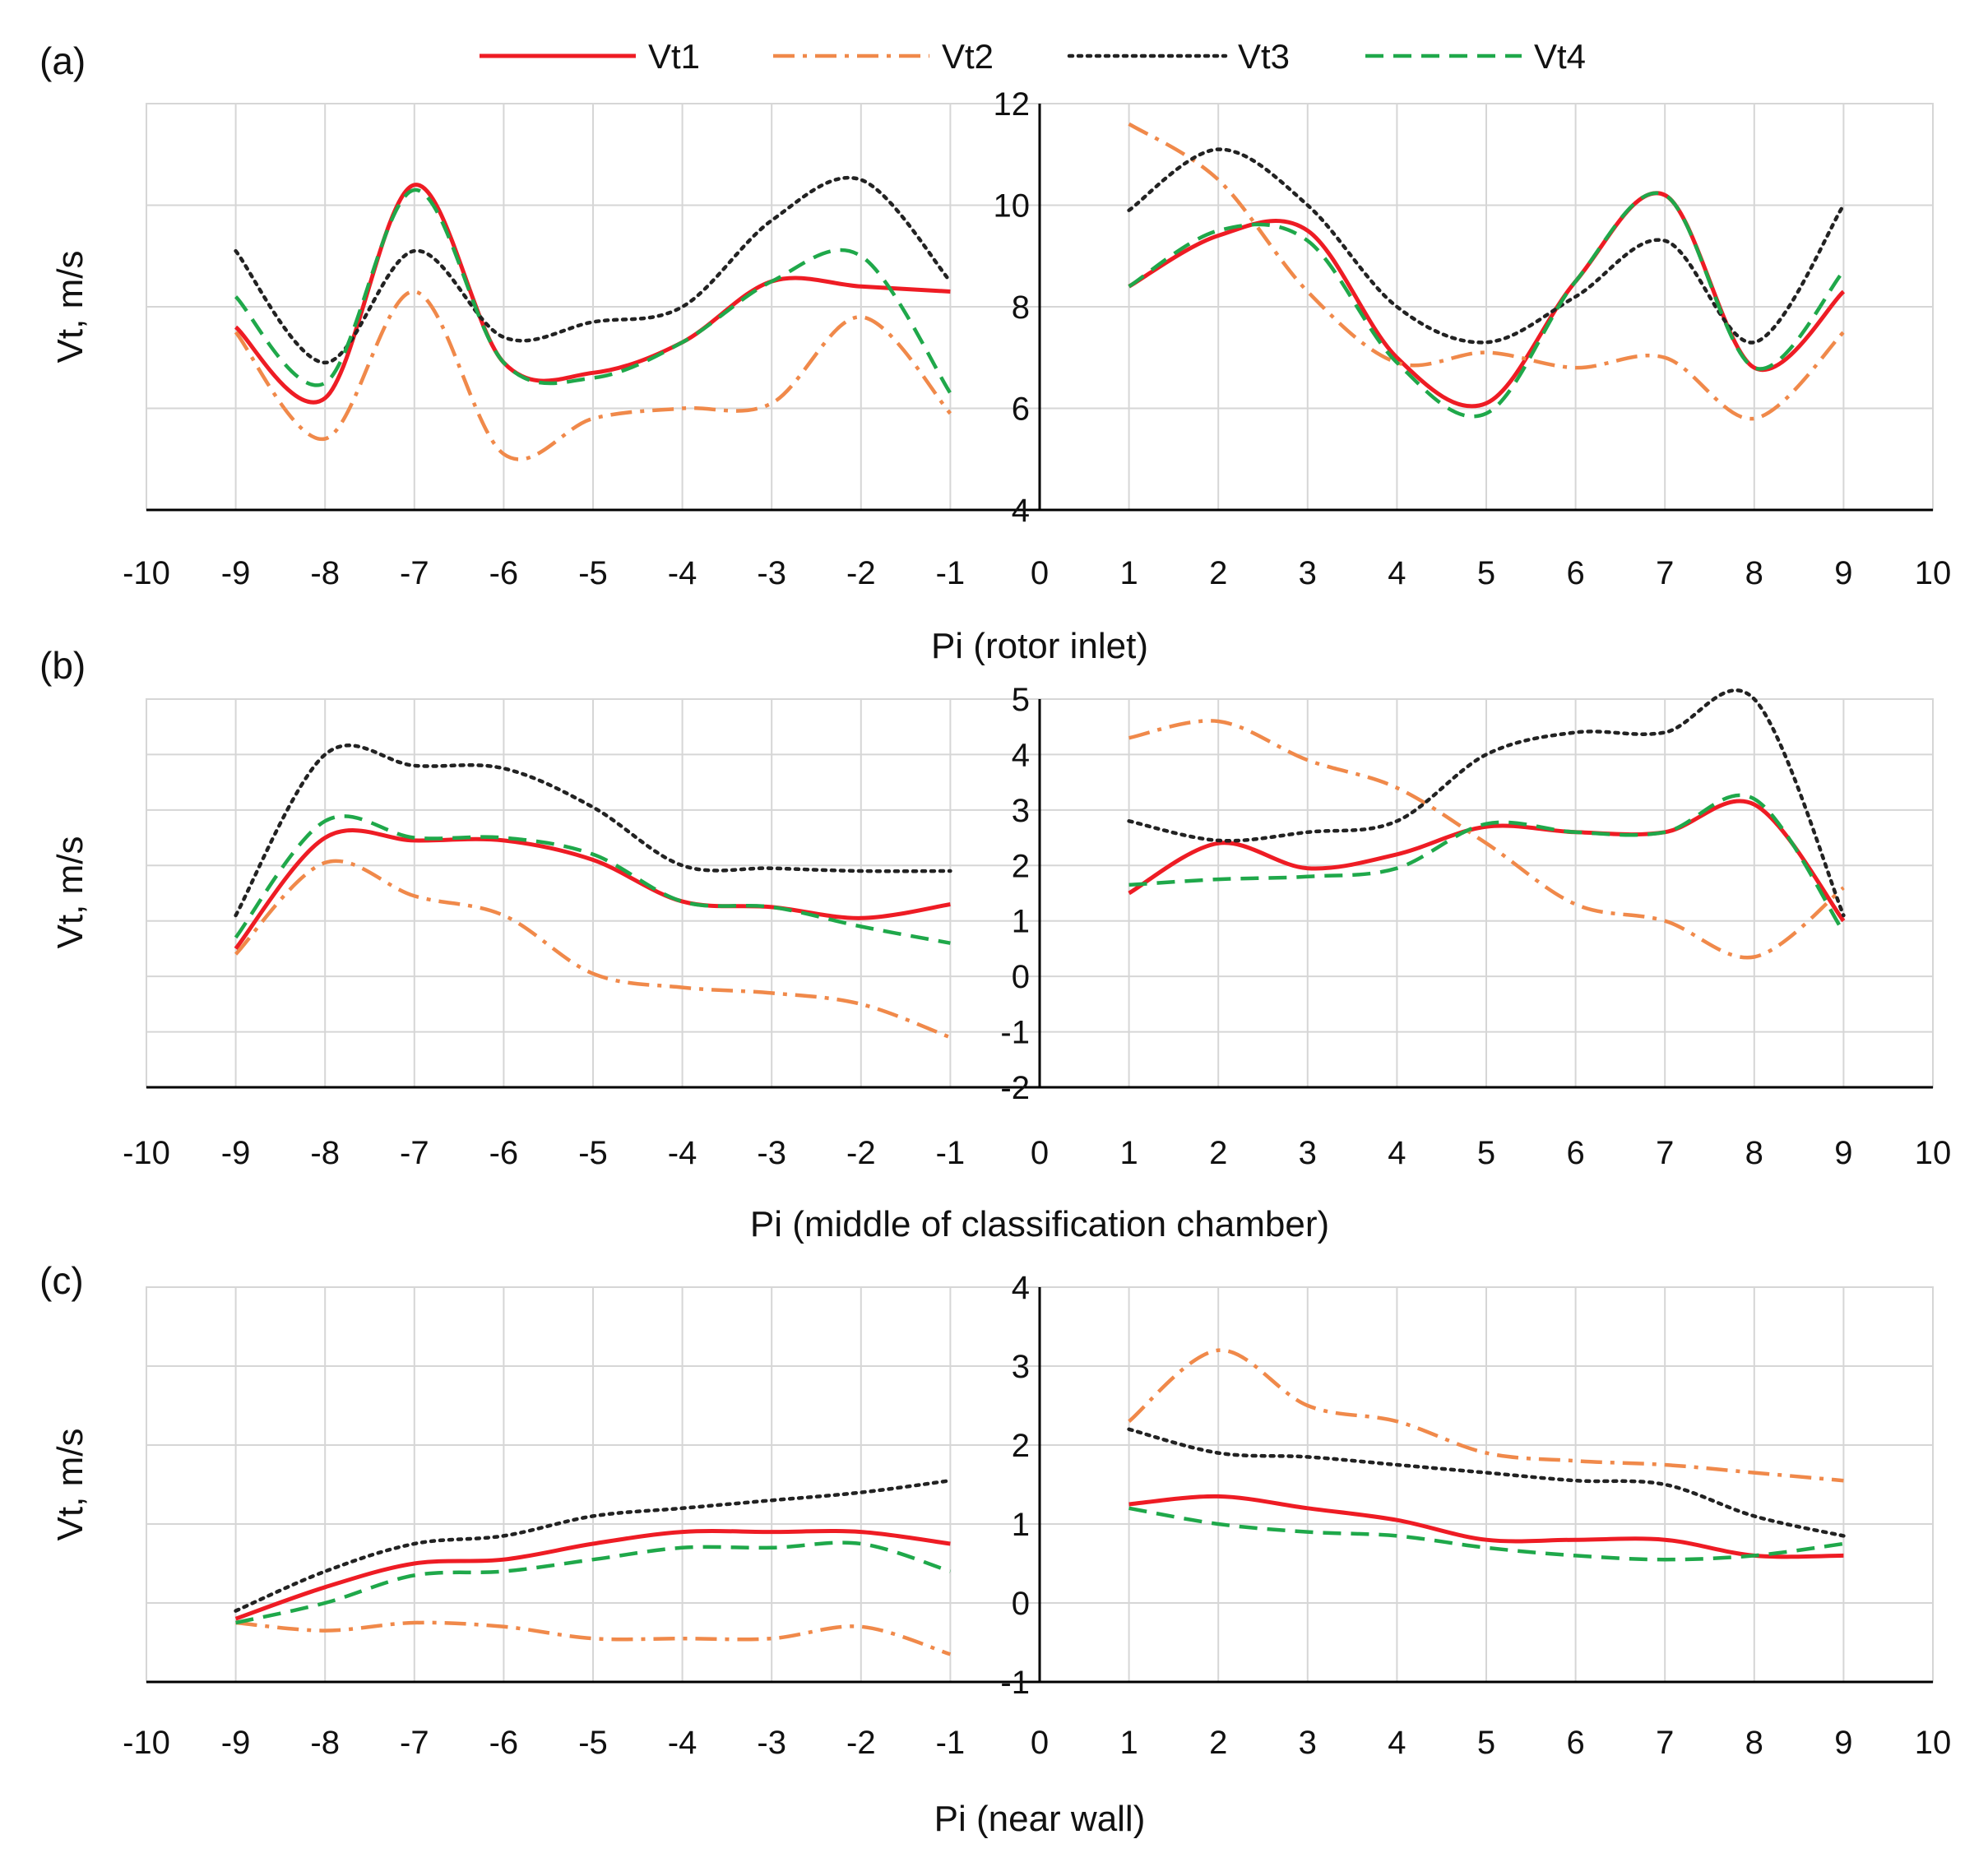 This screenshot has height=1853, width=1988. Describe the element at coordinates (1021, 1446) in the screenshot. I see `y-tick-label: 2` at that location.